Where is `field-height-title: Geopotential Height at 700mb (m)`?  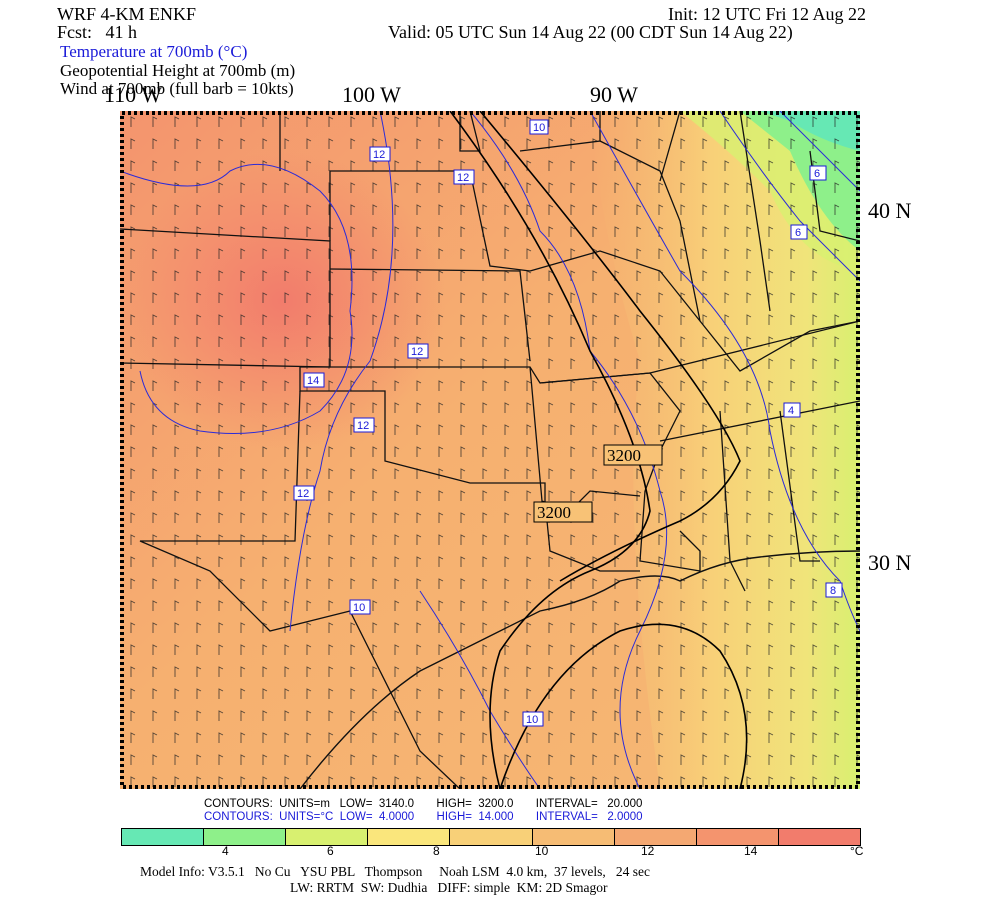
field-height-title: Geopotential Height at 700mb (m) is located at coordinates (178, 70).